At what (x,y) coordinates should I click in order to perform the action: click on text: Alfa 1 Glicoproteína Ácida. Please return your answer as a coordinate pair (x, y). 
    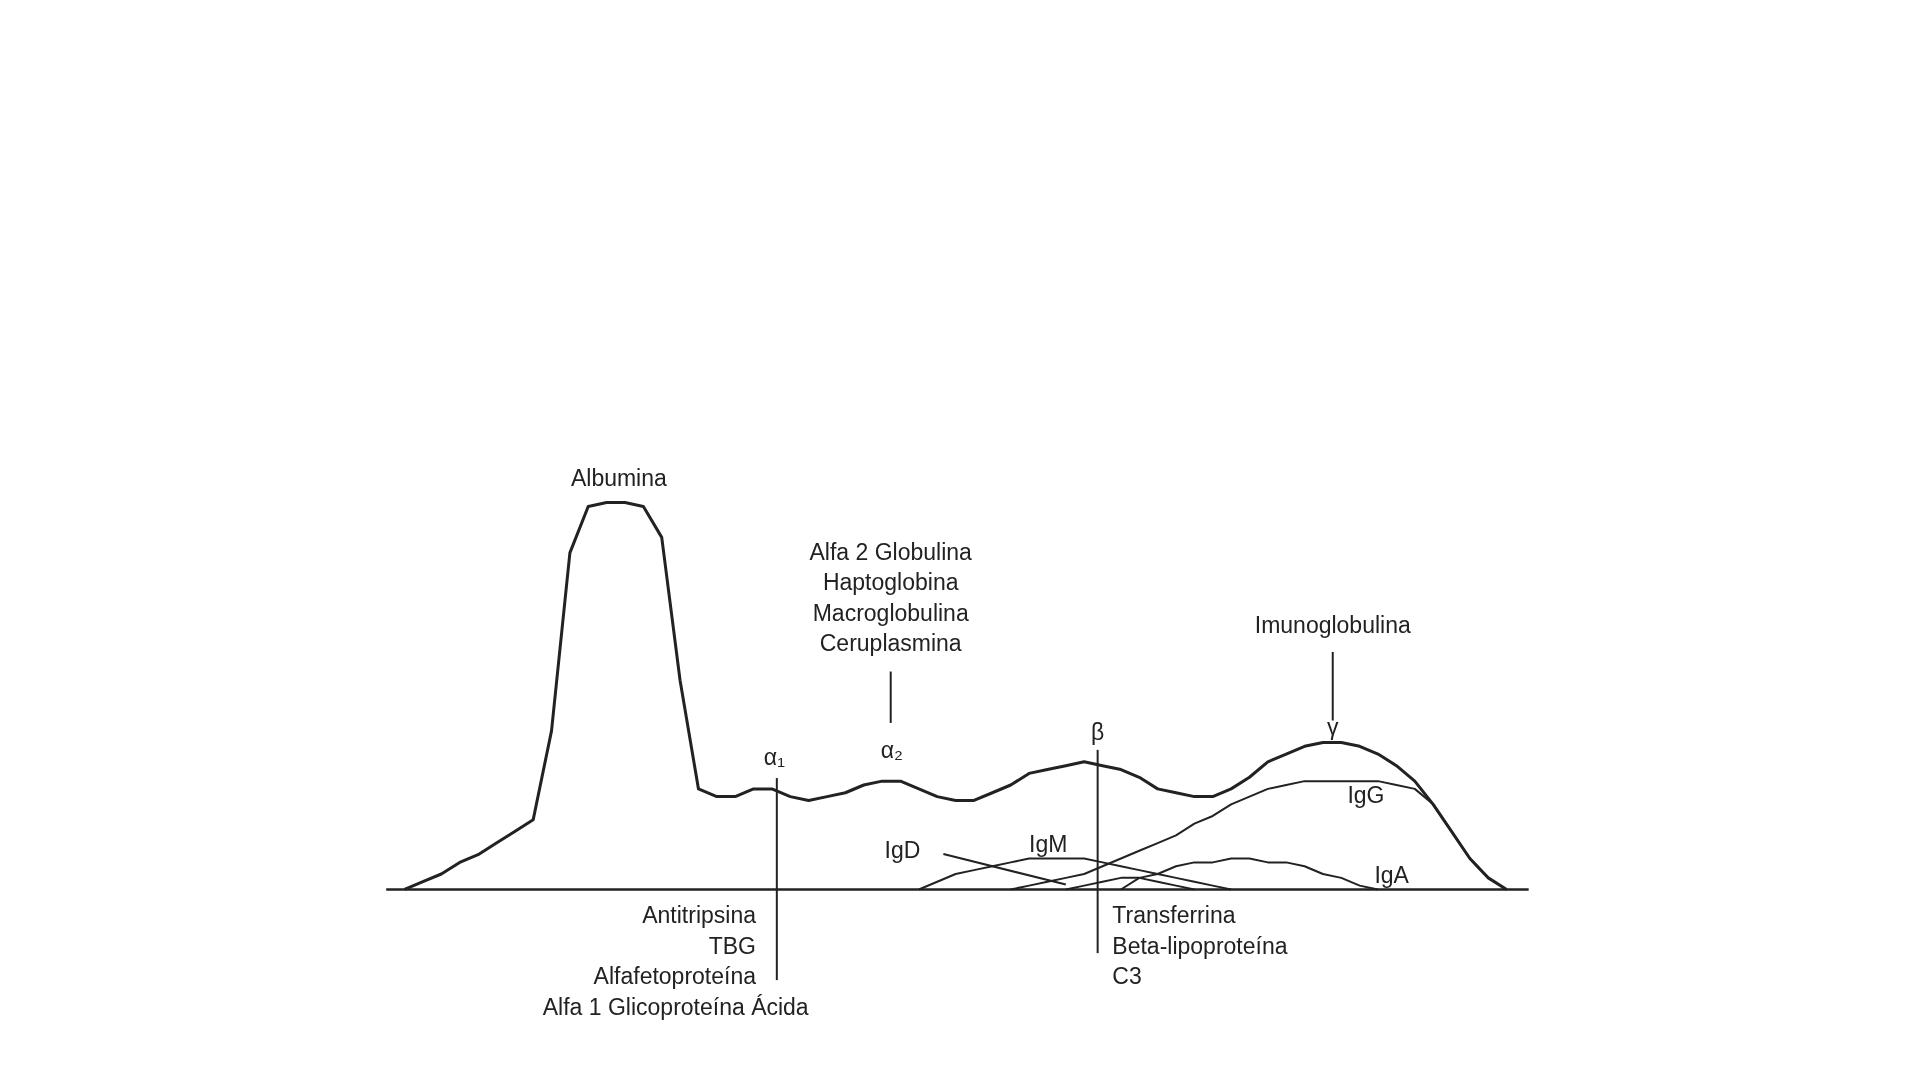
    Looking at the image, I should click on (675, 1007).